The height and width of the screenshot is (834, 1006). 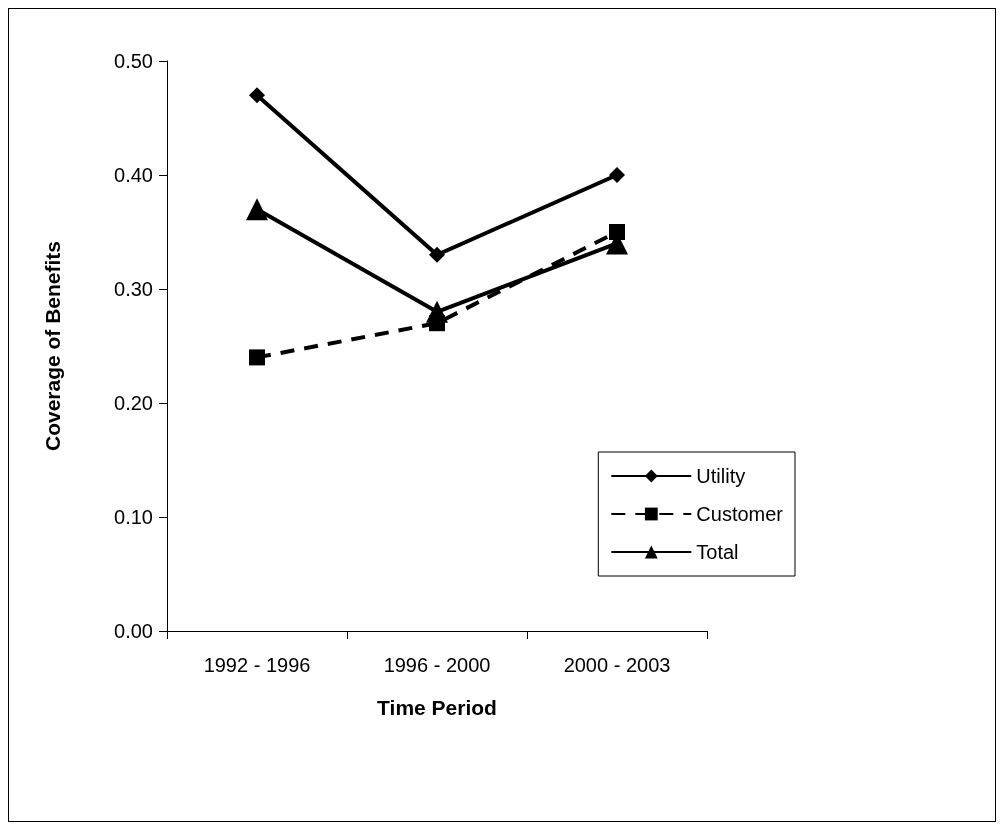 What do you see at coordinates (133, 289) in the screenshot?
I see `y-tick-label: 0.30` at bounding box center [133, 289].